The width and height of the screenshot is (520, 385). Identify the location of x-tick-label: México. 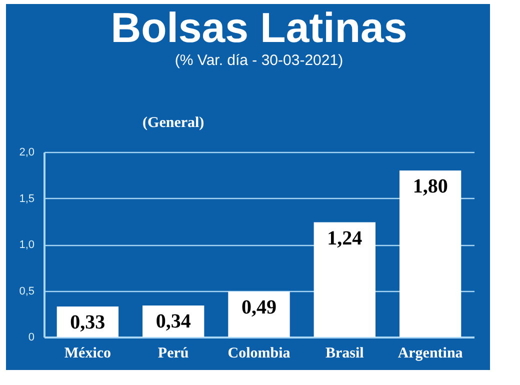
(88, 354).